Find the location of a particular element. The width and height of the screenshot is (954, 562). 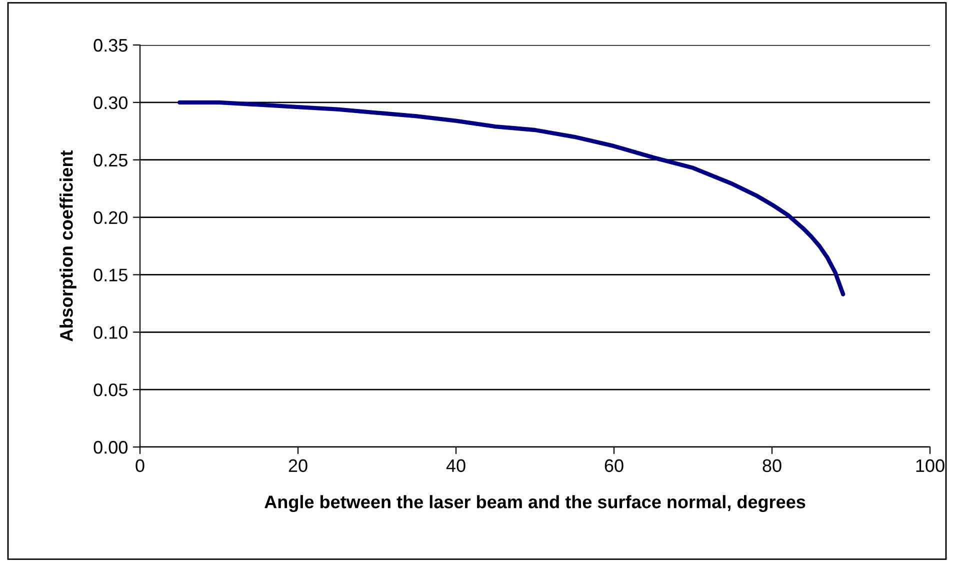

x-tick-label: 40 is located at coordinates (456, 465).